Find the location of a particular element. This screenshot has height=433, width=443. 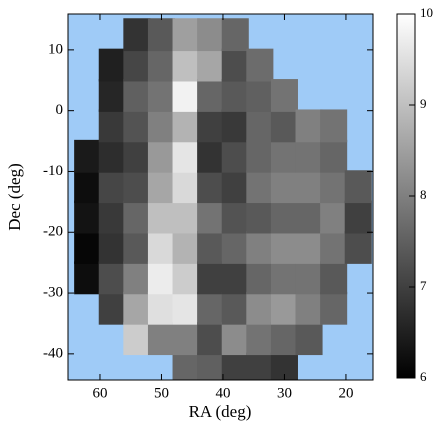

colorbar-tick-label: 10 is located at coordinates (426, 12).